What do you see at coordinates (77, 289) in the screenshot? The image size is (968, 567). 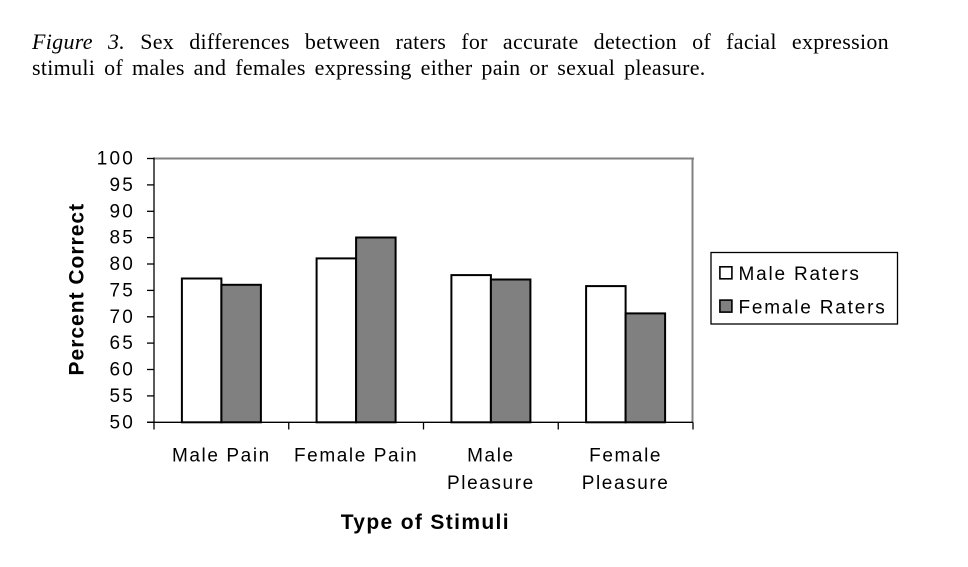 I see `svg-text: Percent Correct` at bounding box center [77, 289].